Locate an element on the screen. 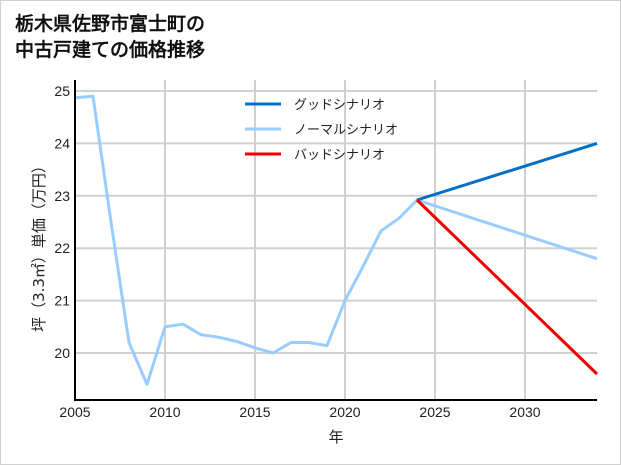 Image resolution: width=621 pixels, height=465 pixels. legend-label: グッドシナリオ is located at coordinates (339, 105).